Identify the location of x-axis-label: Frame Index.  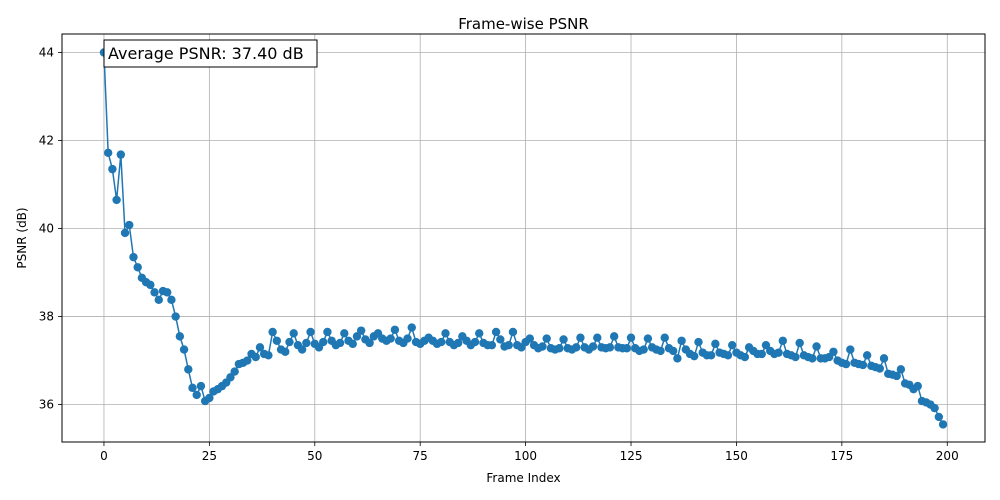
(523, 478).